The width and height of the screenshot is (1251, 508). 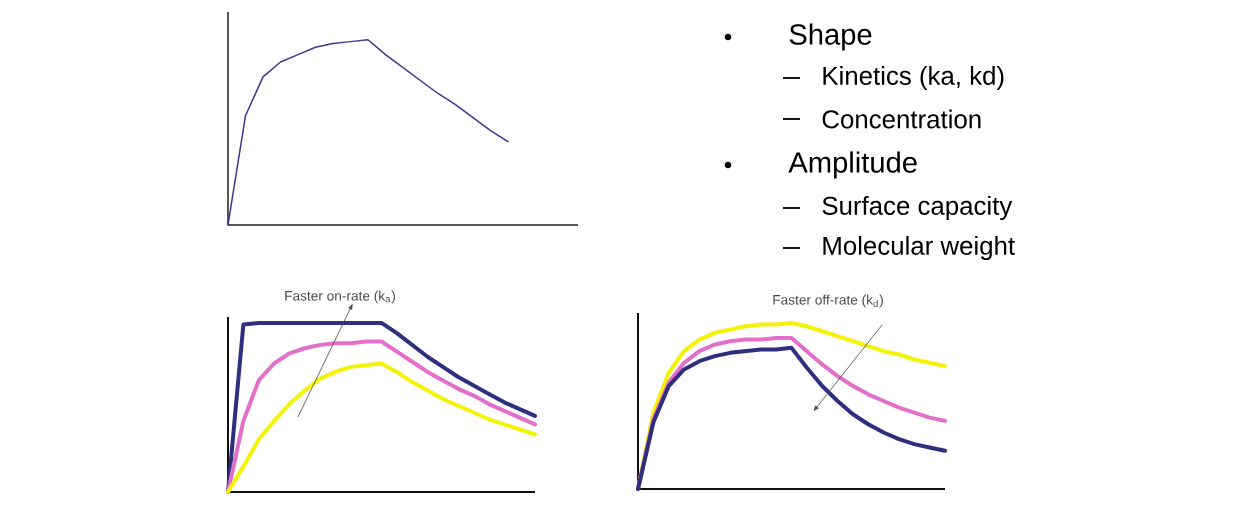 I want to click on text: Faster on-rate (k$_{a}$), so click(x=340, y=297).